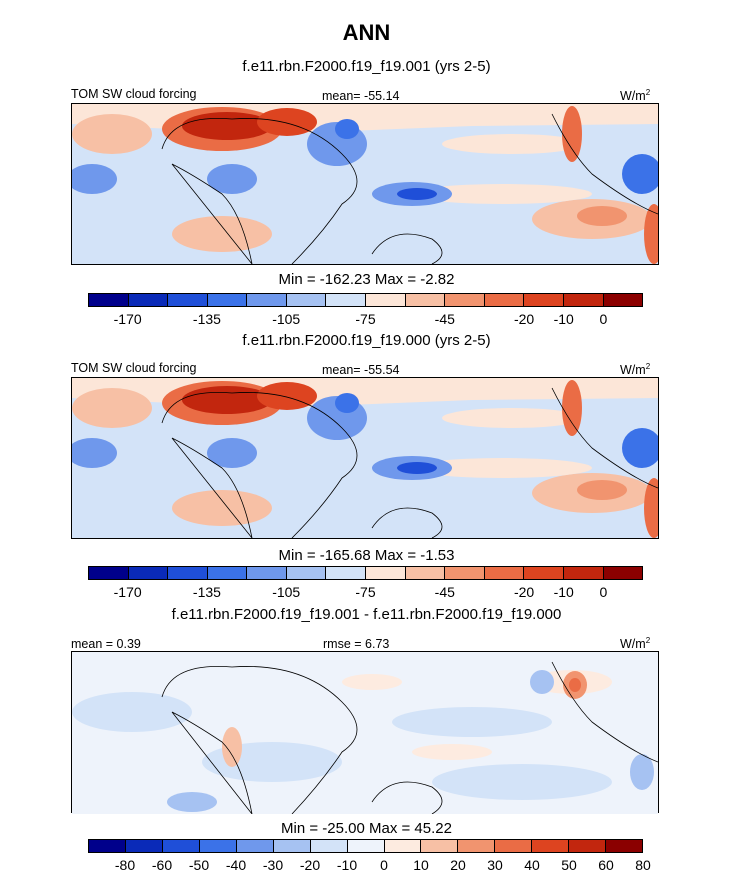 This screenshot has width=733, height=884. I want to click on panel-2-colorbar-ticks: -170 -135 -105 -75 -45 -20 -10 0, so click(365, 593).